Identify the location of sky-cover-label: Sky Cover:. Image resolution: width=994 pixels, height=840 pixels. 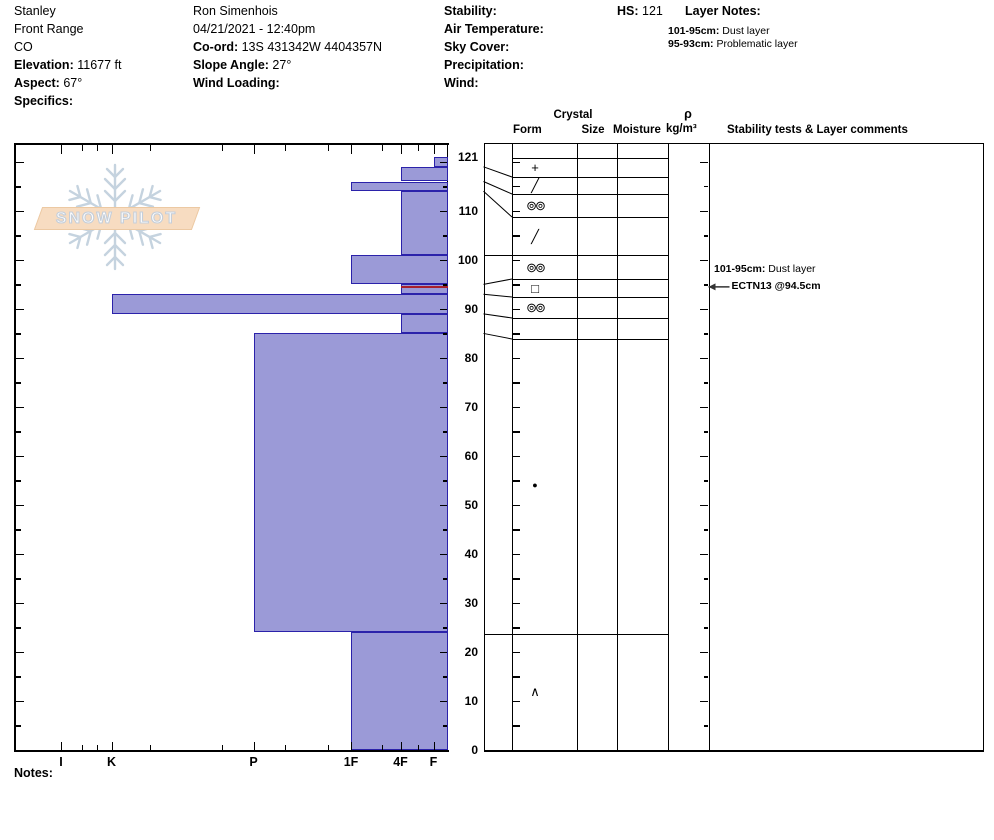
(477, 47).